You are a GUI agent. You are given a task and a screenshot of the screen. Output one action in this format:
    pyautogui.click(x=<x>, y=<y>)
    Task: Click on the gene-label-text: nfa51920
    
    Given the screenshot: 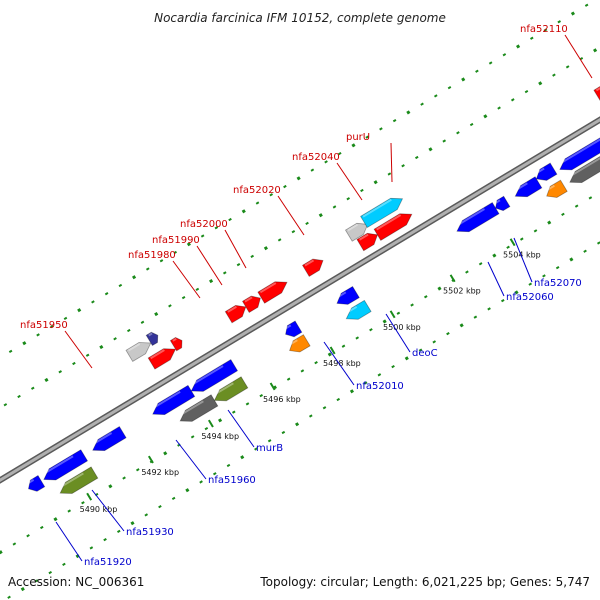 What is the action you would take?
    pyautogui.click(x=108, y=562)
    